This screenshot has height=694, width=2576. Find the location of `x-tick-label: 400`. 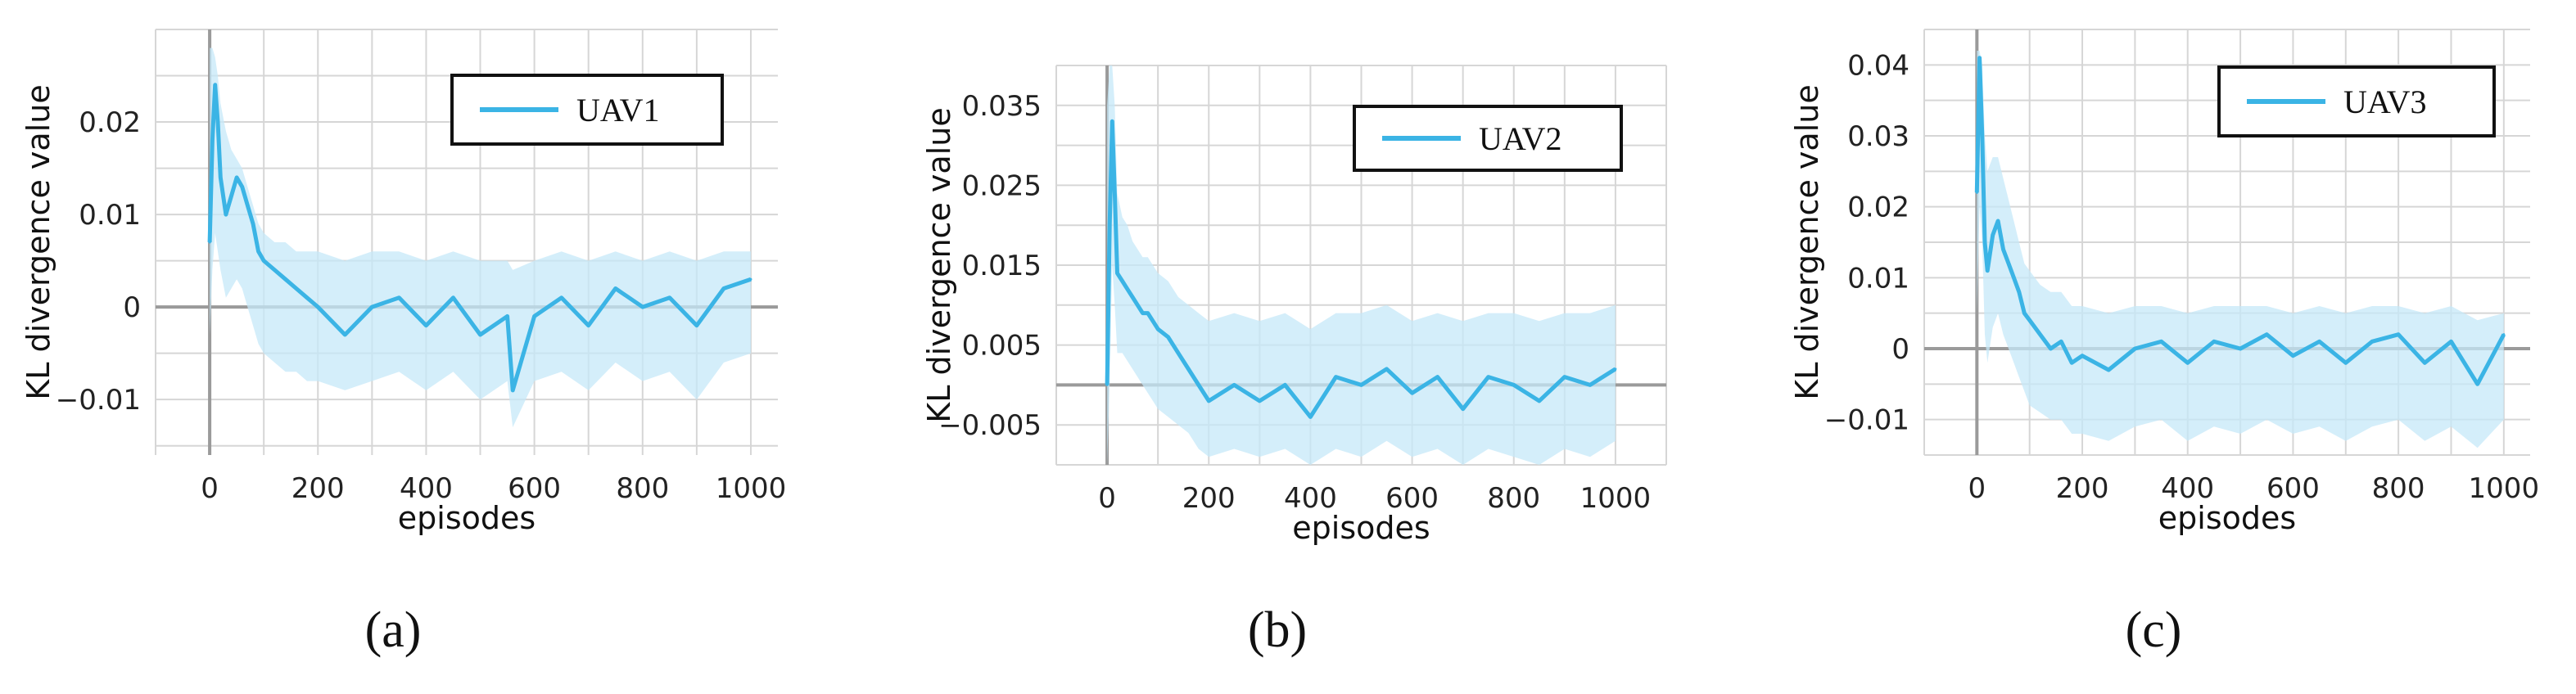

x-tick-label: 400 is located at coordinates (426, 488).